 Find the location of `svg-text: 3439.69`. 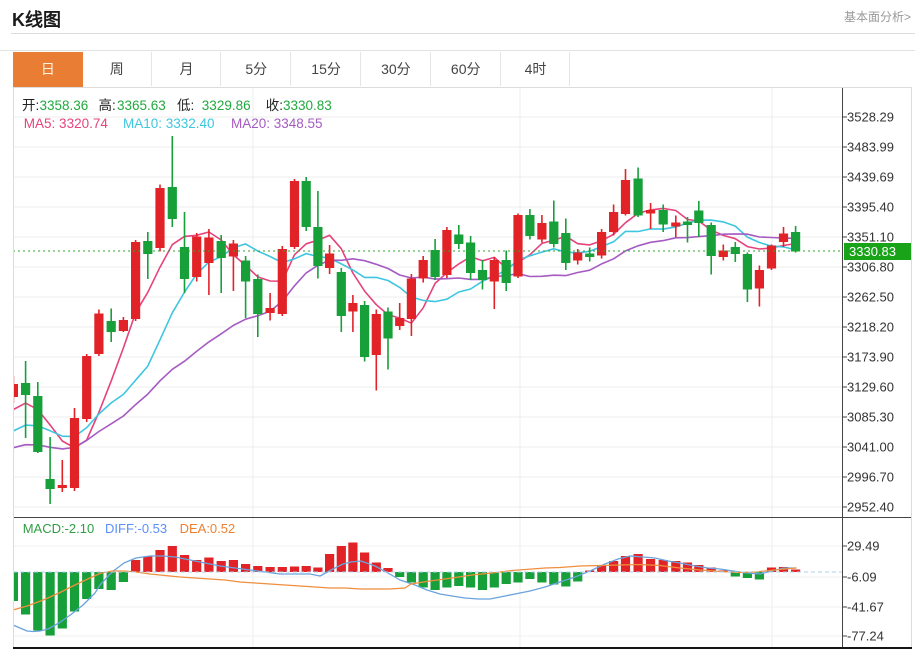

svg-text: 3439.69 is located at coordinates (870, 177).